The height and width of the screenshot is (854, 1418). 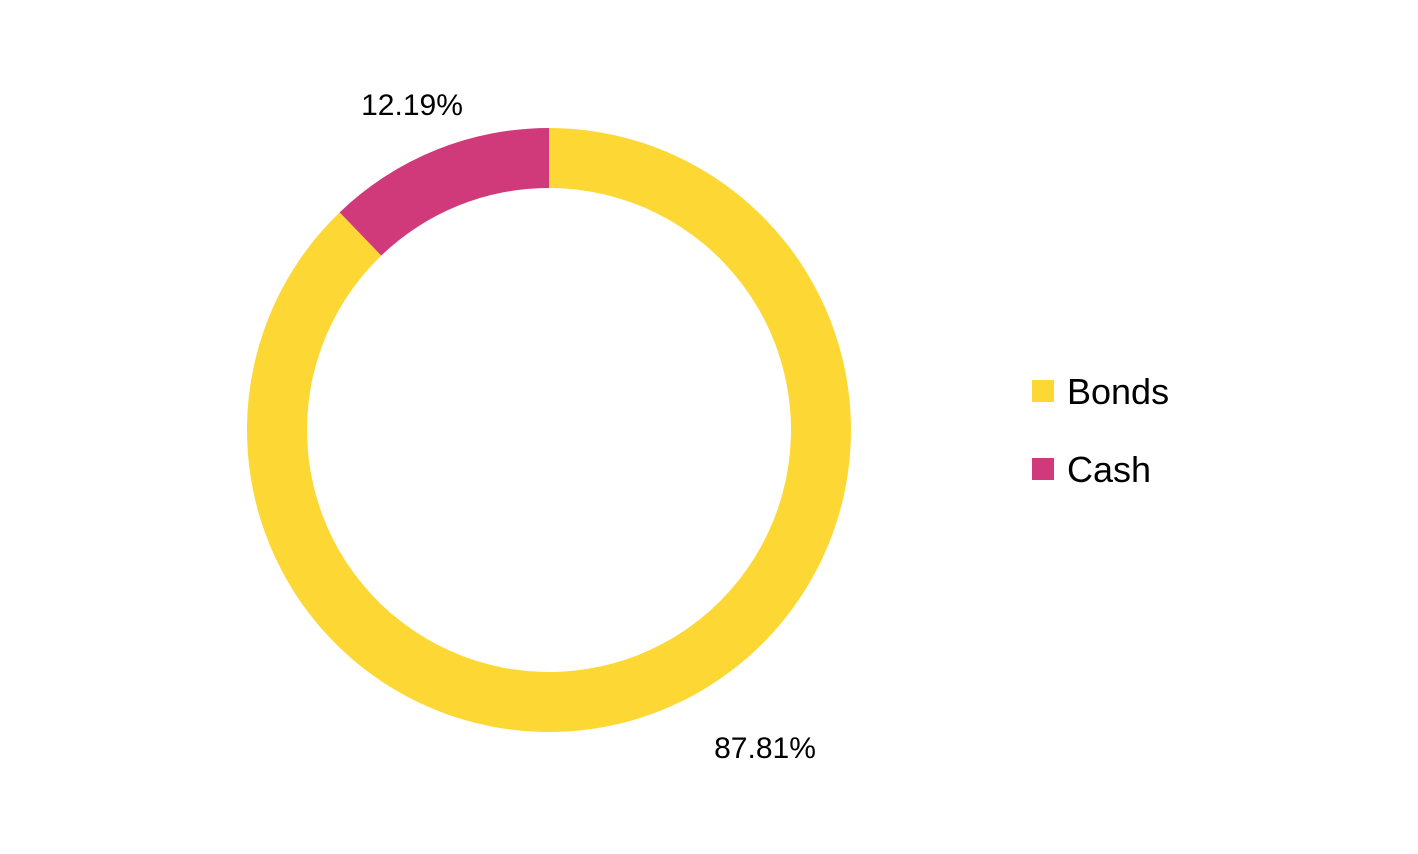 What do you see at coordinates (1100, 430) in the screenshot?
I see `legend: Bonds Cash` at bounding box center [1100, 430].